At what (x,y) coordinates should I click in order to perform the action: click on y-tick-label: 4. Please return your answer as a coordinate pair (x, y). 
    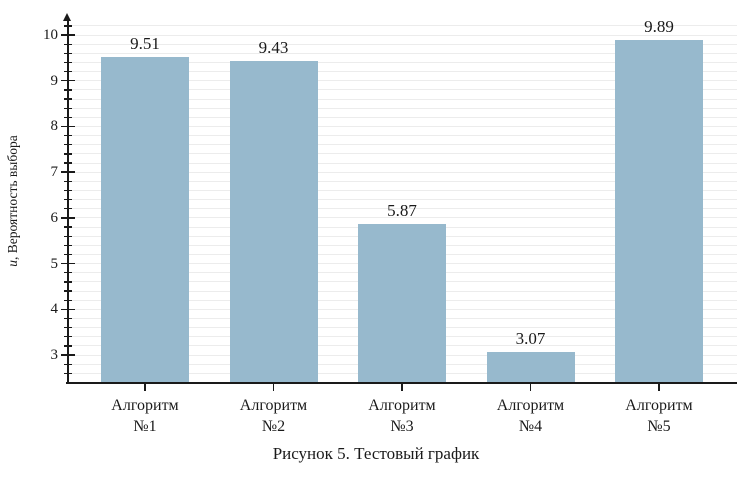
    Looking at the image, I should click on (54, 309).